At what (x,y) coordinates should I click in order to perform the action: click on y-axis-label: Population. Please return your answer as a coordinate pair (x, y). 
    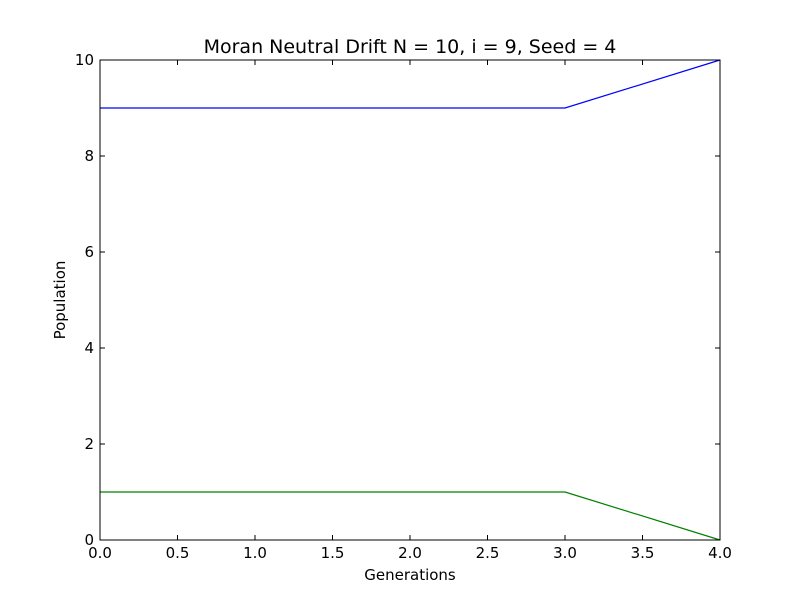
    Looking at the image, I should click on (60, 300).